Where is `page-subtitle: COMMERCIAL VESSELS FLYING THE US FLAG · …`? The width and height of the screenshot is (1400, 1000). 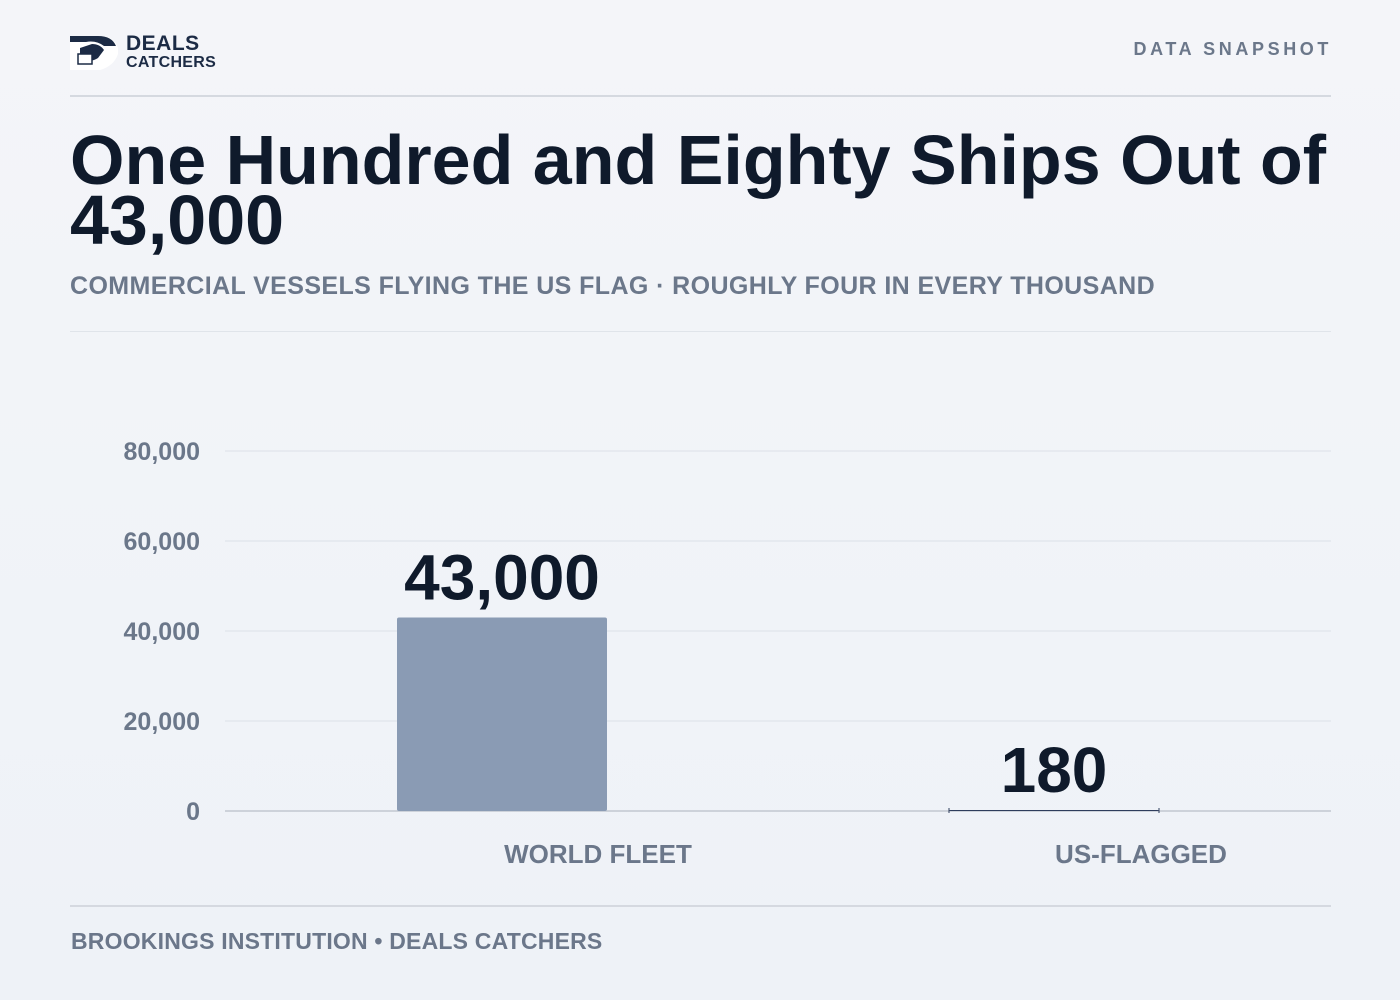
page-subtitle: COMMERCIAL VESSELS FLYING THE US FLAG · … is located at coordinates (613, 286).